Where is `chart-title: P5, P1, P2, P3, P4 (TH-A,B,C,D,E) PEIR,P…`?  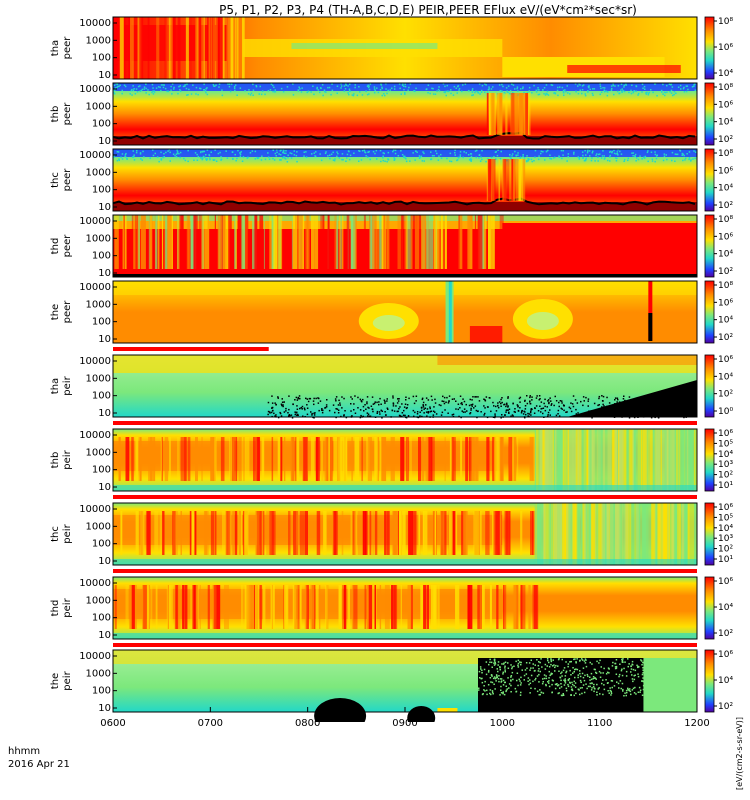 chart-title: P5, P1, P2, P3, P4 (TH-A,B,C,D,E) PEIR,P… is located at coordinates (428, 10).